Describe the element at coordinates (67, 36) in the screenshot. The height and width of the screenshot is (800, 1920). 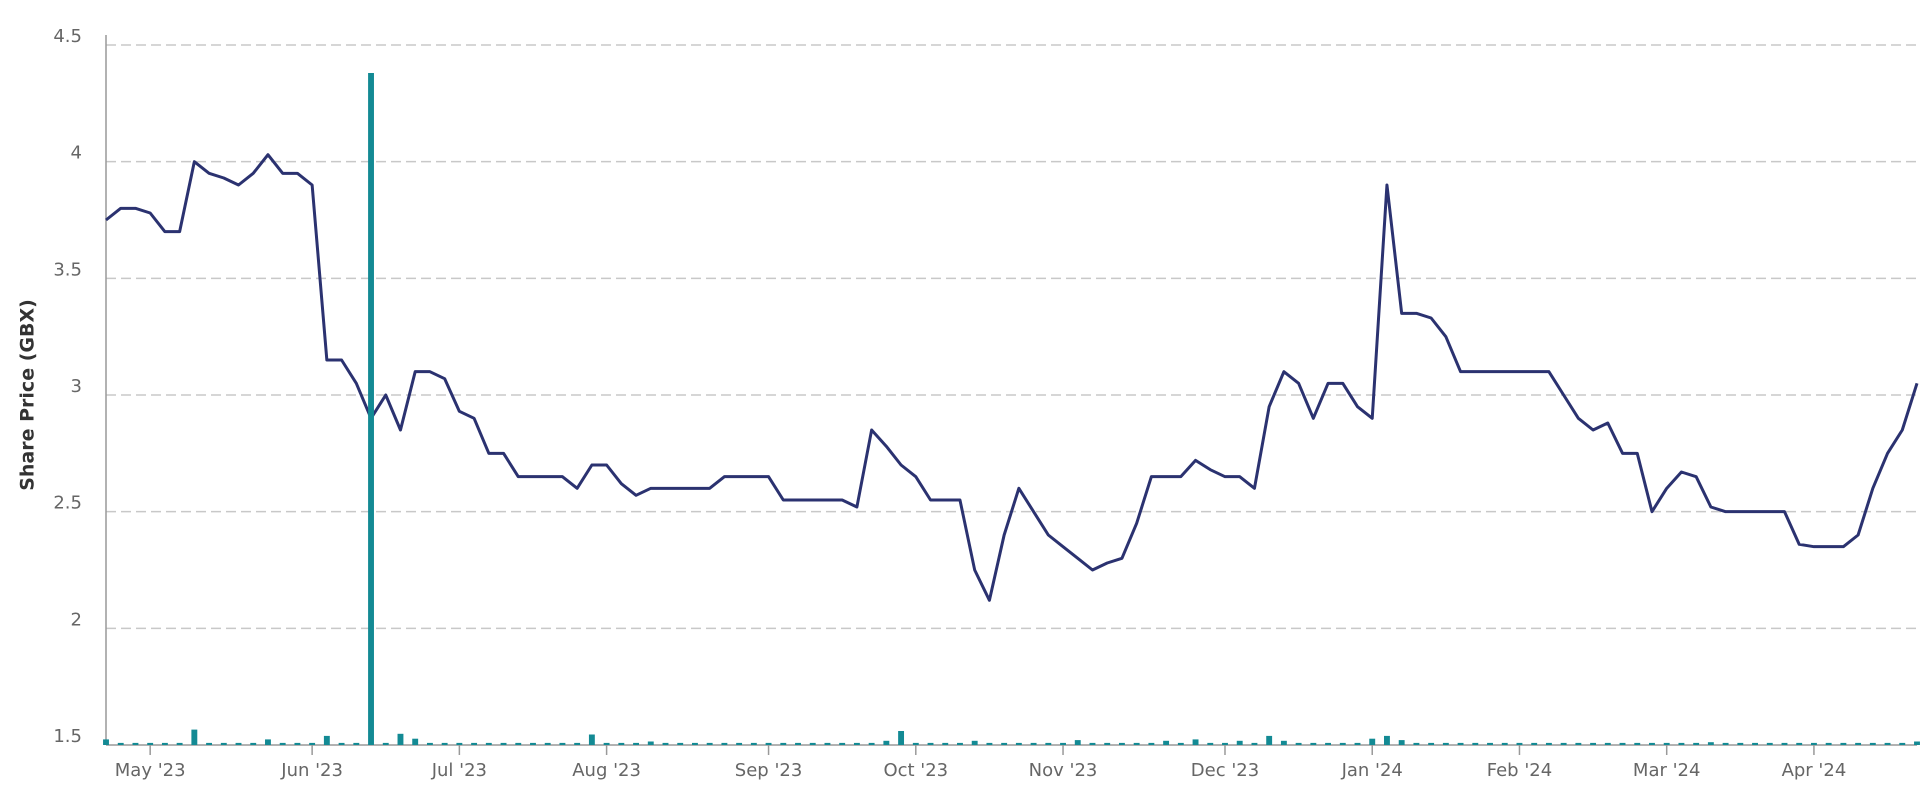
I see `y-tick-label: 4.5` at that location.